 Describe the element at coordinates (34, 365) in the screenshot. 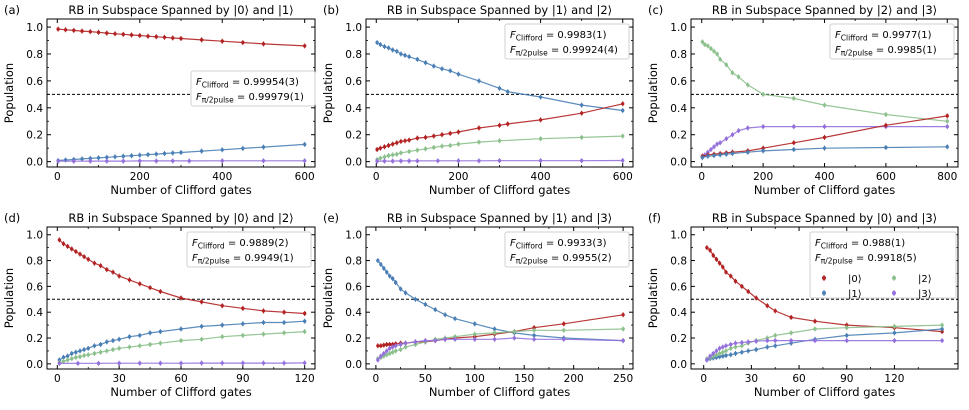

I see `y-tick-label: 0.0` at that location.